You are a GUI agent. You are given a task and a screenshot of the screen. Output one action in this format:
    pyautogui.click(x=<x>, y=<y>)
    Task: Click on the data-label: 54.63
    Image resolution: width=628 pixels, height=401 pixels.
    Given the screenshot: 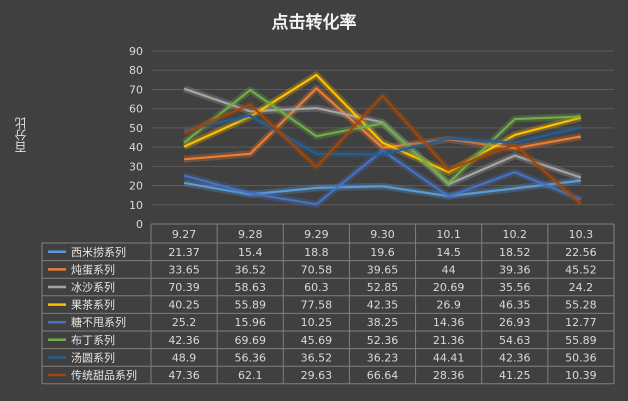 What is the action you would take?
    pyautogui.click(x=515, y=340)
    